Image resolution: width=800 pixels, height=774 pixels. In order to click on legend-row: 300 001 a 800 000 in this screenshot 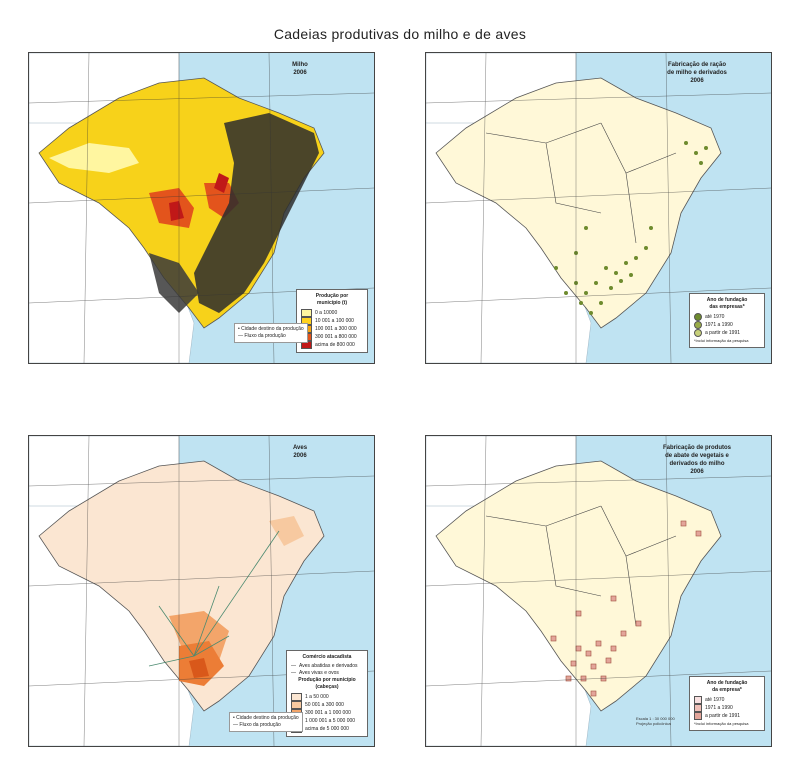, I will do `click(332, 337)`.